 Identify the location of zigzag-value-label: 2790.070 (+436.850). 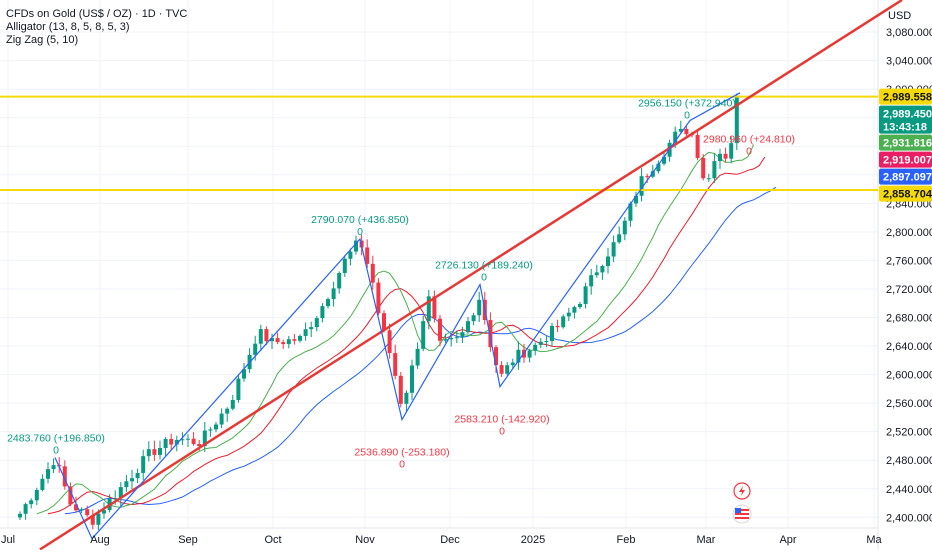
(360, 220).